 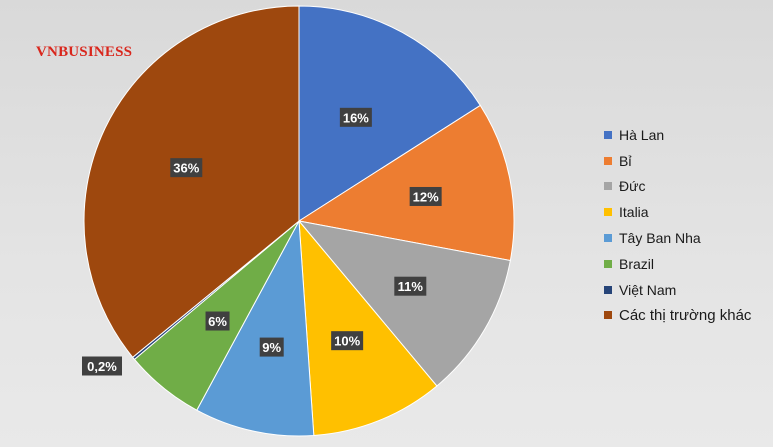 What do you see at coordinates (677, 135) in the screenshot?
I see `legend-item-ha-lan: Hà Lan` at bounding box center [677, 135].